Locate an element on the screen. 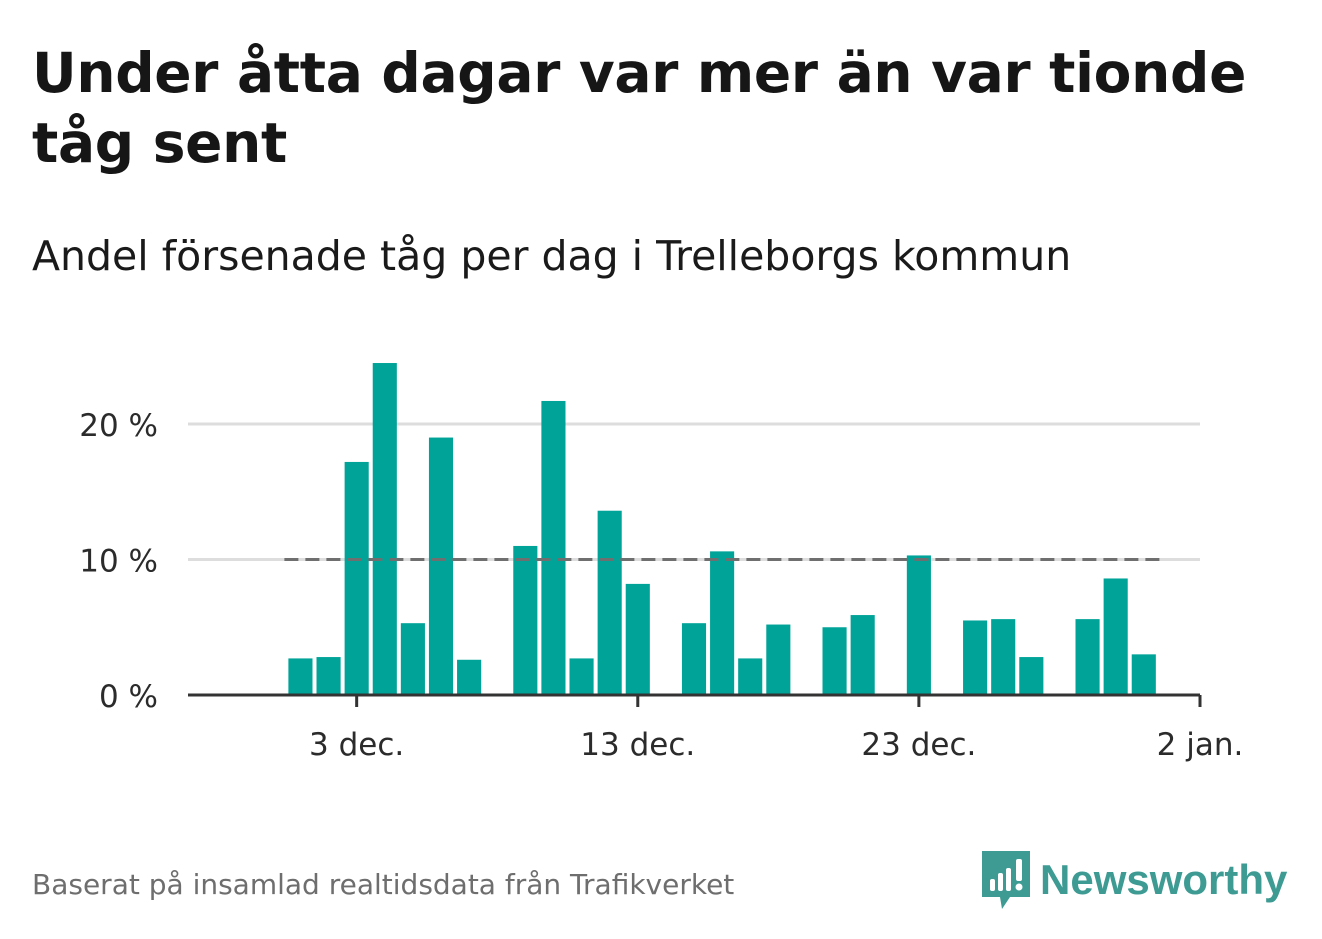 The image size is (1322, 939). newsworthy-logo-icon is located at coordinates (1006, 880).